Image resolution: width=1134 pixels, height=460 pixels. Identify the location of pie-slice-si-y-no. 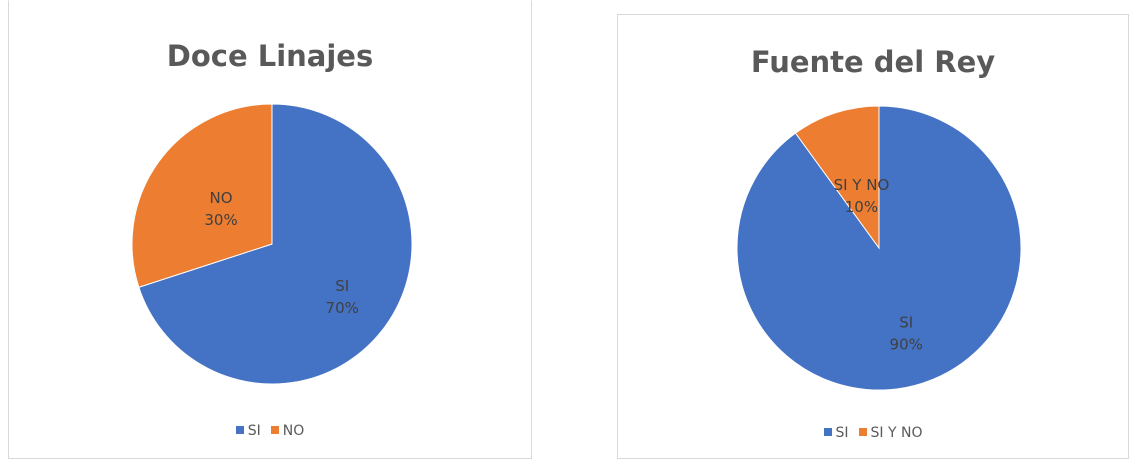
(837, 177).